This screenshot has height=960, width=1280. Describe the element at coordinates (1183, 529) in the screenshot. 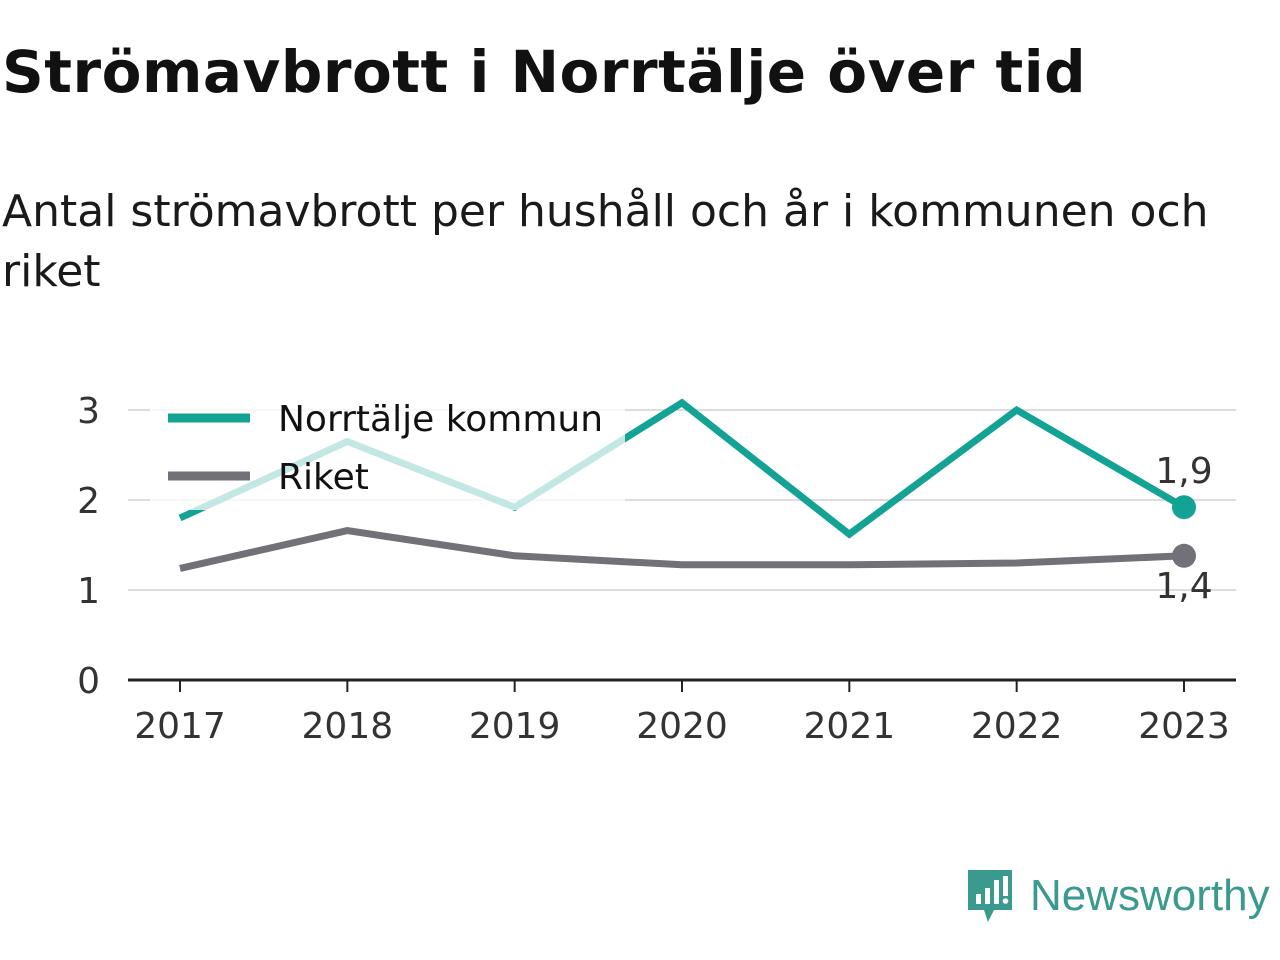

I see `end-labels: 1,9 1,4` at that location.